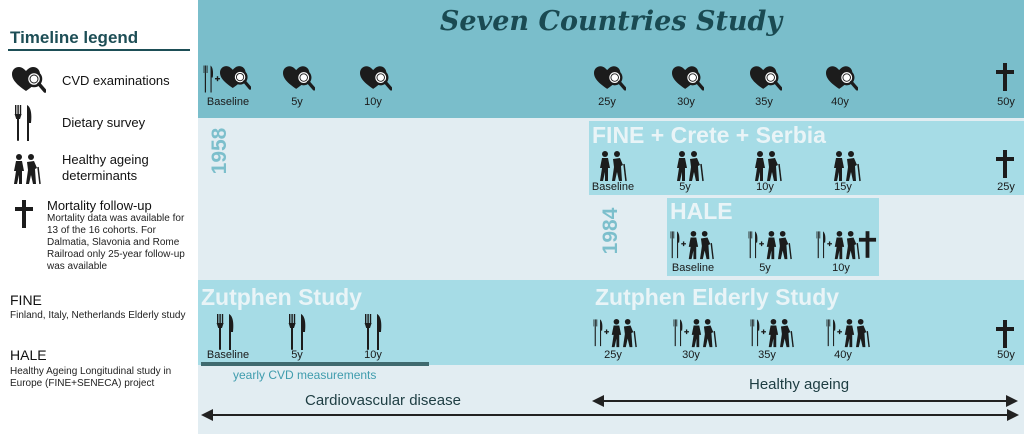  I want to click on scs-label: 25y, so click(607, 102).